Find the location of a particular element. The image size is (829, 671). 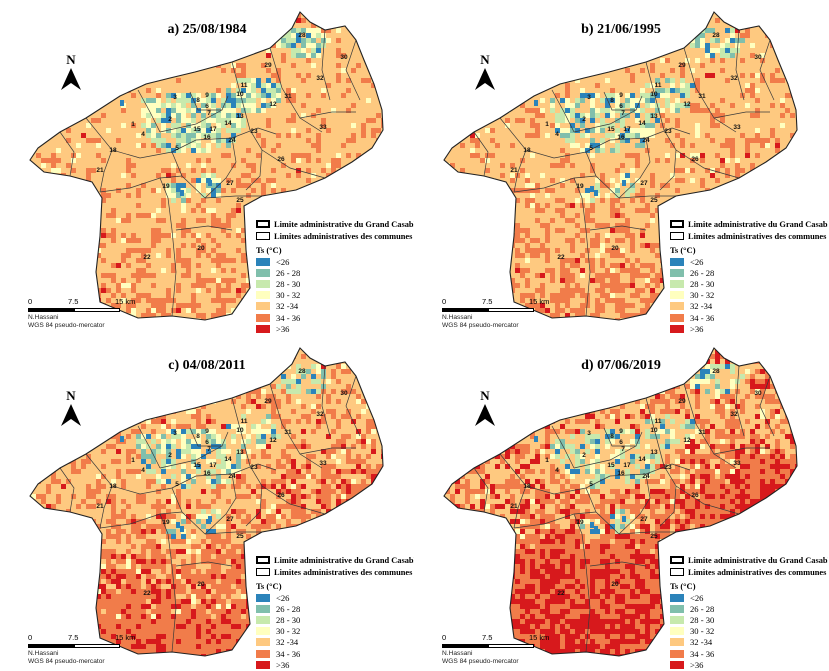

north-arrow-icon: N is located at coordinates (71, 74).